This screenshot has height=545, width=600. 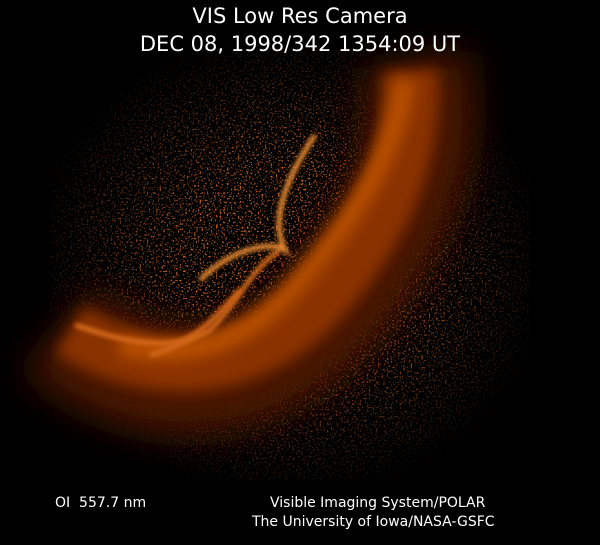 I want to click on timestamp: DEC 08, 1998/342 1354:09 UT, so click(x=300, y=44).